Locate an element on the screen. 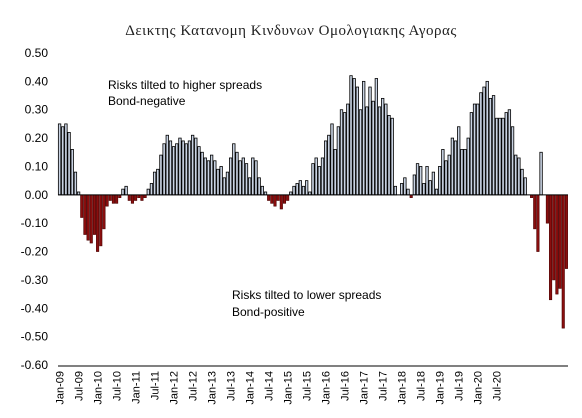  x-tick-label: Jul-19 is located at coordinates (460, 386).